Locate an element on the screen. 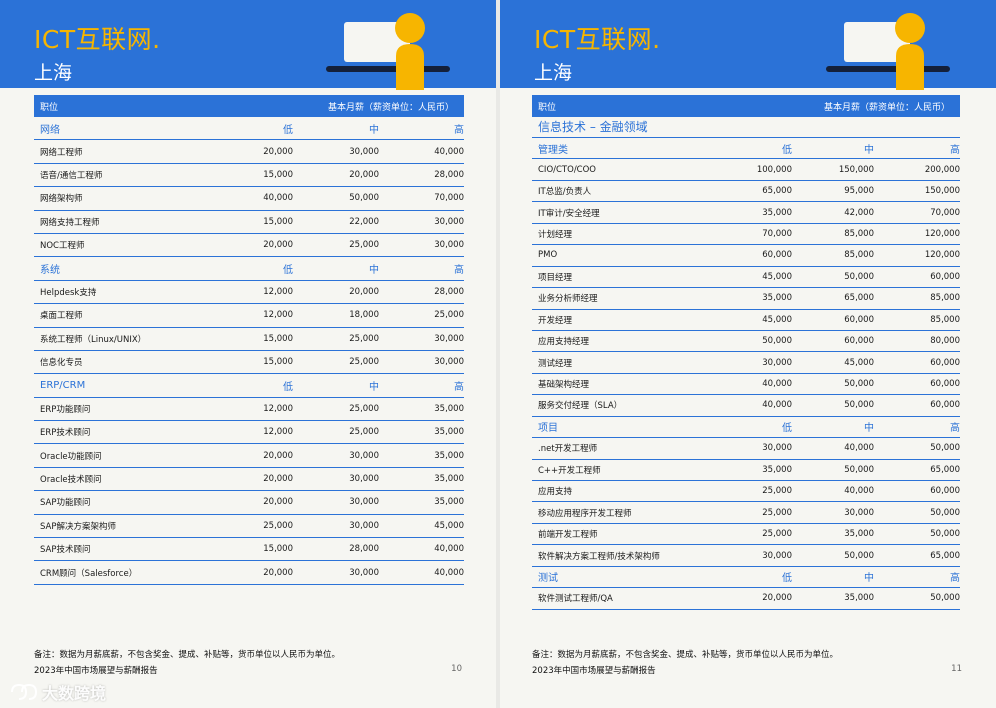  job-title-cell: 软件测试工程师/QA is located at coordinates (612, 598).